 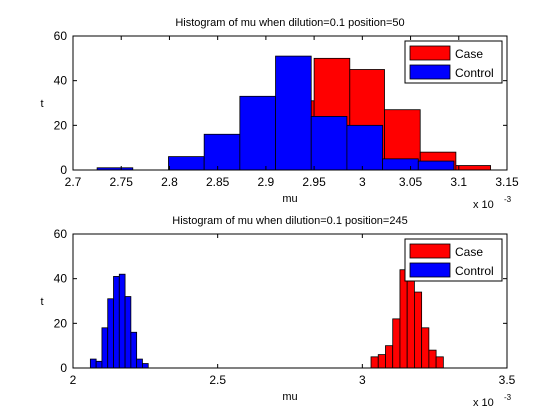 I want to click on x-tick-label: 2.9, so click(x=266, y=182).